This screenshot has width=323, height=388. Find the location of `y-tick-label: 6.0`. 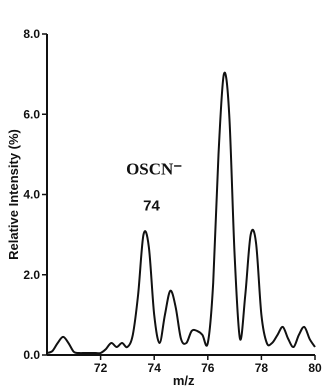

y-tick-label: 6.0 is located at coordinates (31, 114).